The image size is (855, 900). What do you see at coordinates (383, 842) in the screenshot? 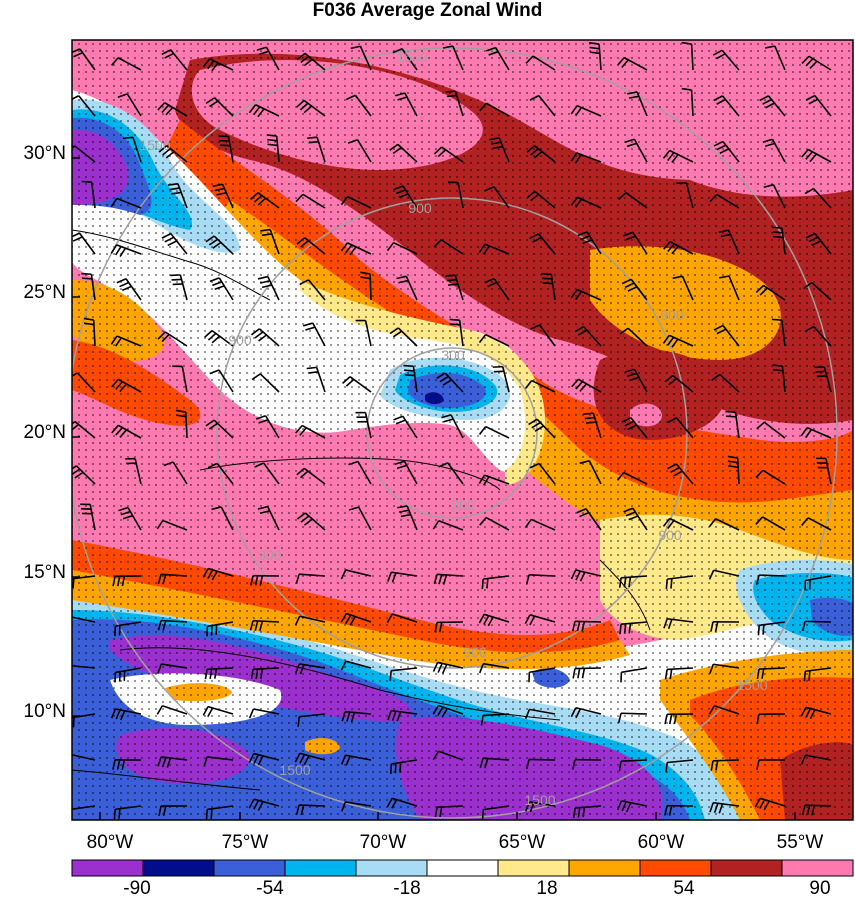
I see `lon-label-70w: 70°W` at bounding box center [383, 842].